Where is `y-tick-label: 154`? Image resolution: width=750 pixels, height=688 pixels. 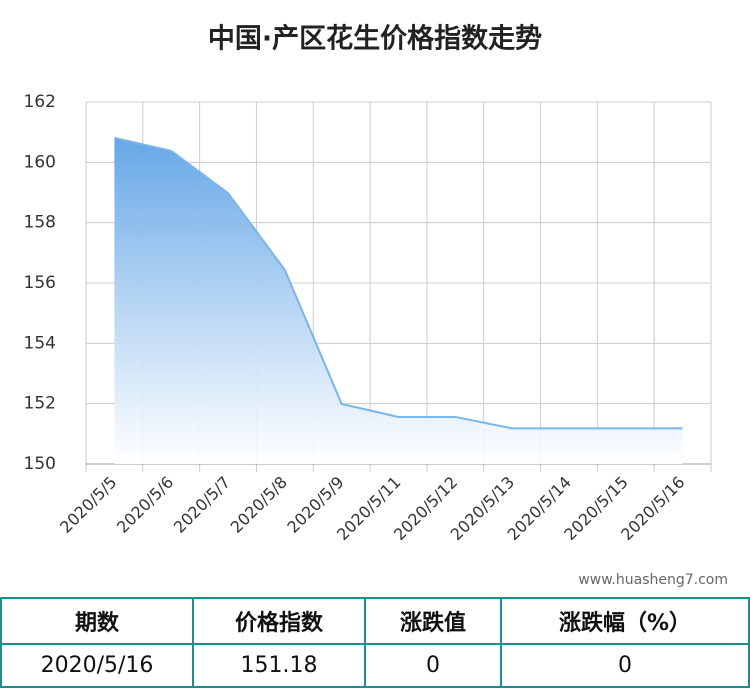
y-tick-label: 154 is located at coordinates (40, 343).